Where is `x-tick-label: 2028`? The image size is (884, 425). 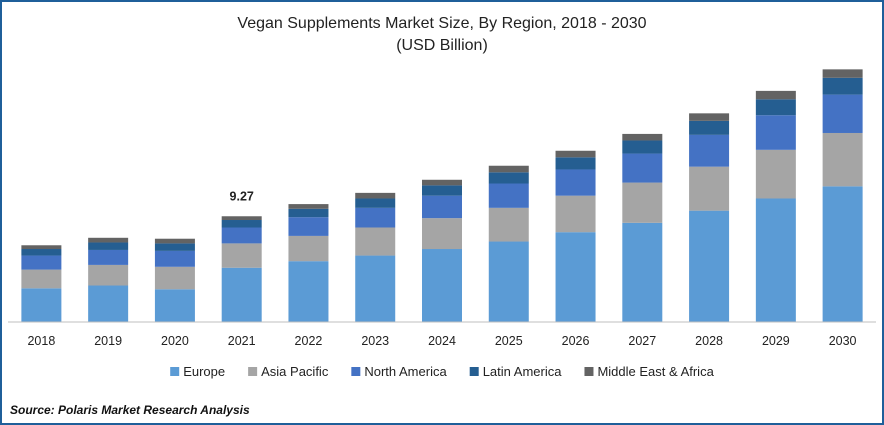
x-tick-label: 2028 is located at coordinates (709, 341).